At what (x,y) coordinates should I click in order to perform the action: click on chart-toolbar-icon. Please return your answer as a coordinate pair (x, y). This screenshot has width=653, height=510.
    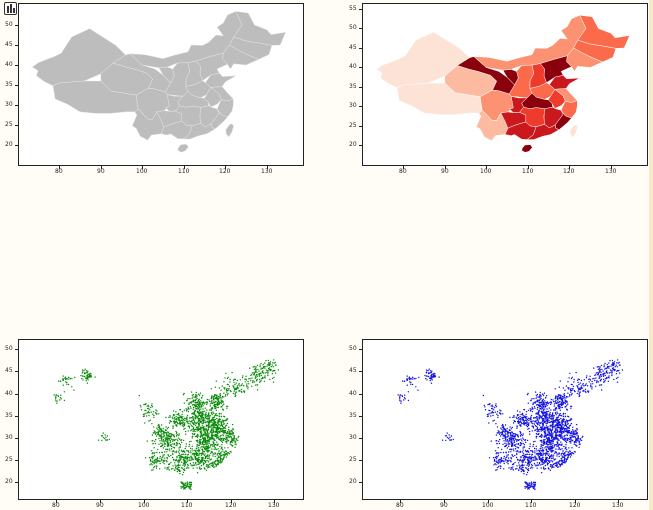
    Looking at the image, I should click on (10, 8).